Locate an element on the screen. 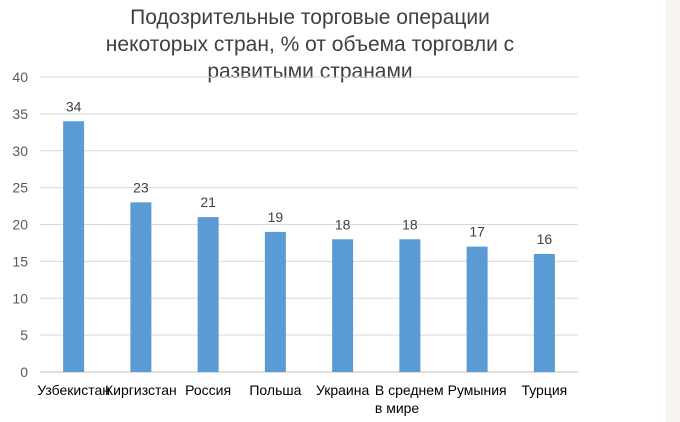  y-tick-label: 35 is located at coordinates (20, 114).